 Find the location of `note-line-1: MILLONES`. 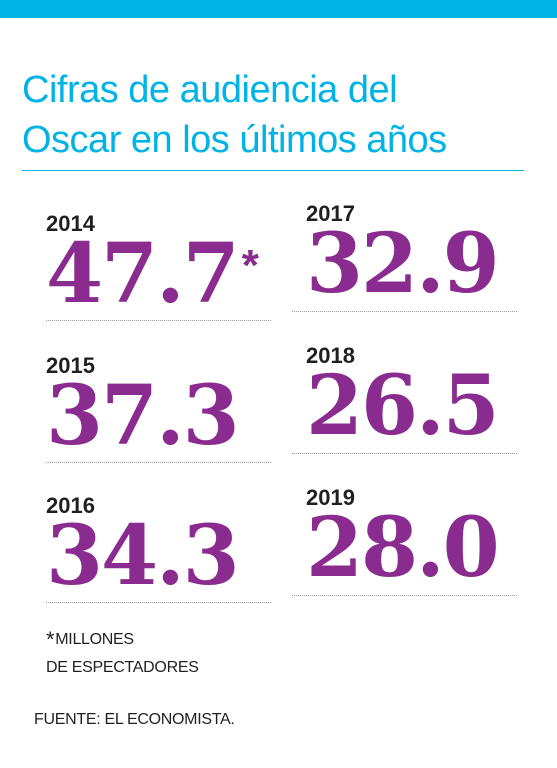

note-line-1: MILLONES is located at coordinates (94, 639).